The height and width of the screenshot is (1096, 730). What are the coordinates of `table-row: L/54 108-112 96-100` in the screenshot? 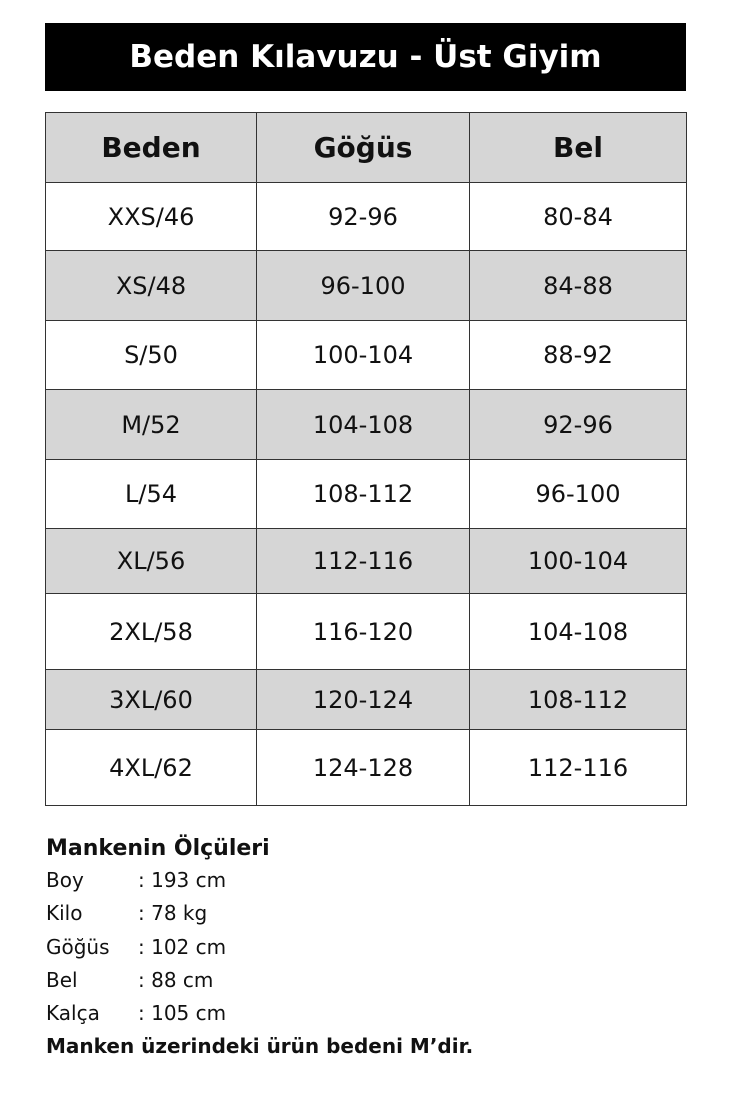 It's located at (366, 494).